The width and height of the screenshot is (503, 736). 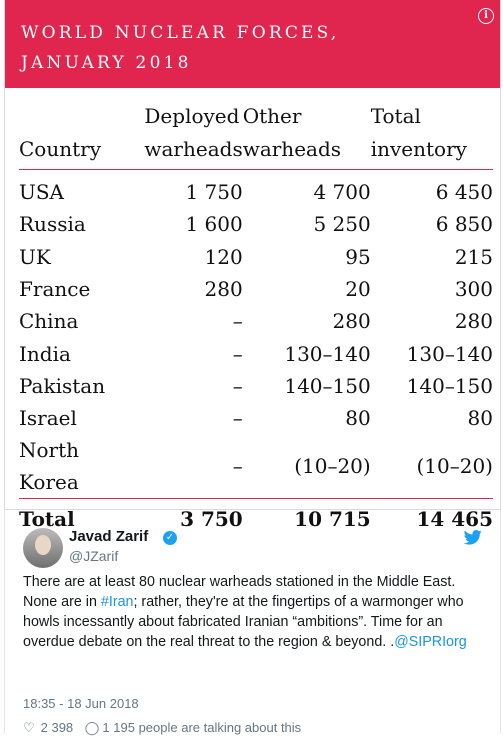 I want to click on cell-country: Israel, so click(x=48, y=418).